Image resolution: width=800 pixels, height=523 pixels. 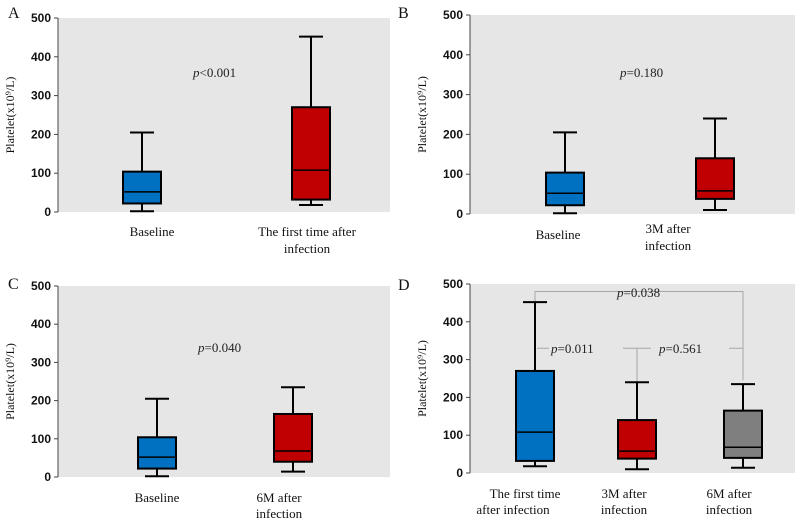 I want to click on p-value-annotation-value: =0.040, so click(x=223, y=347).